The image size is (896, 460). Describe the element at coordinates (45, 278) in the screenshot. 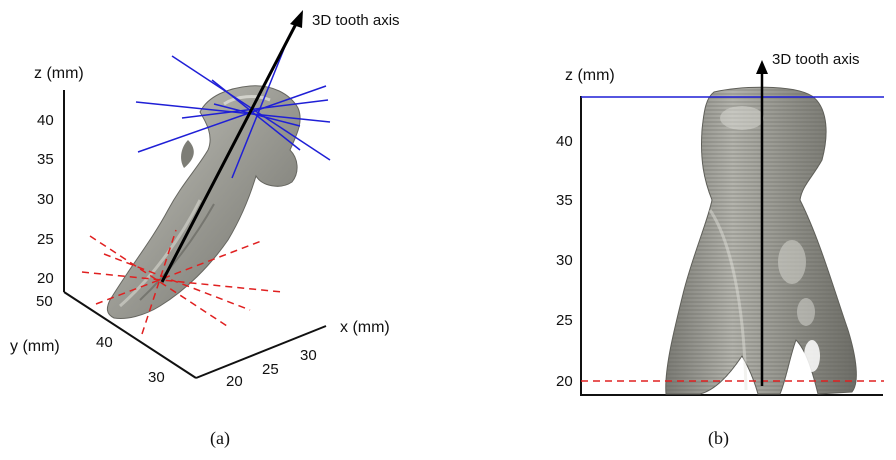

I see `z-tick-20: 20` at that location.